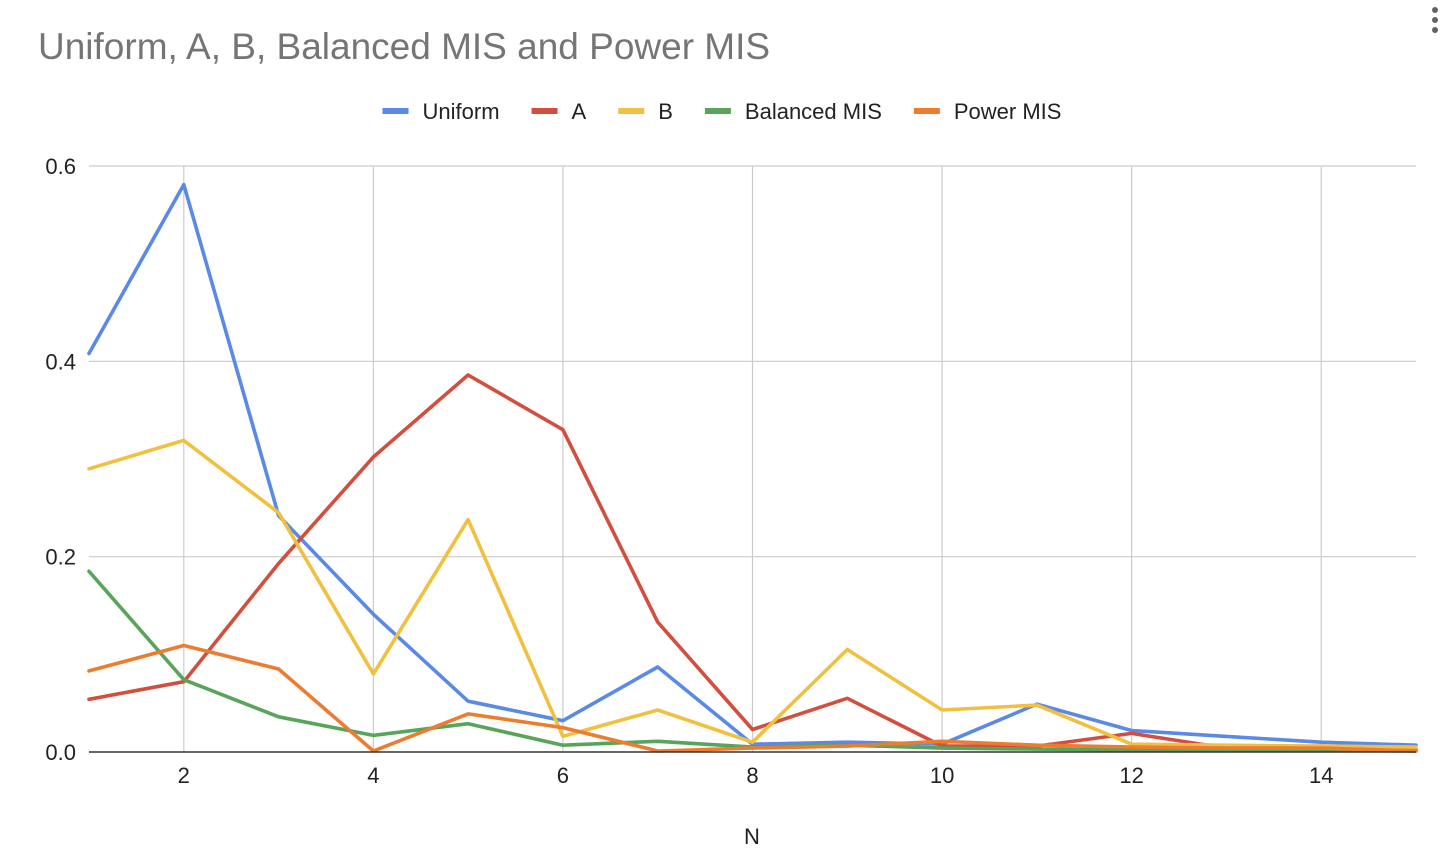 The height and width of the screenshot is (868, 1444). I want to click on legend-item-uniform: Uniform, so click(441, 111).